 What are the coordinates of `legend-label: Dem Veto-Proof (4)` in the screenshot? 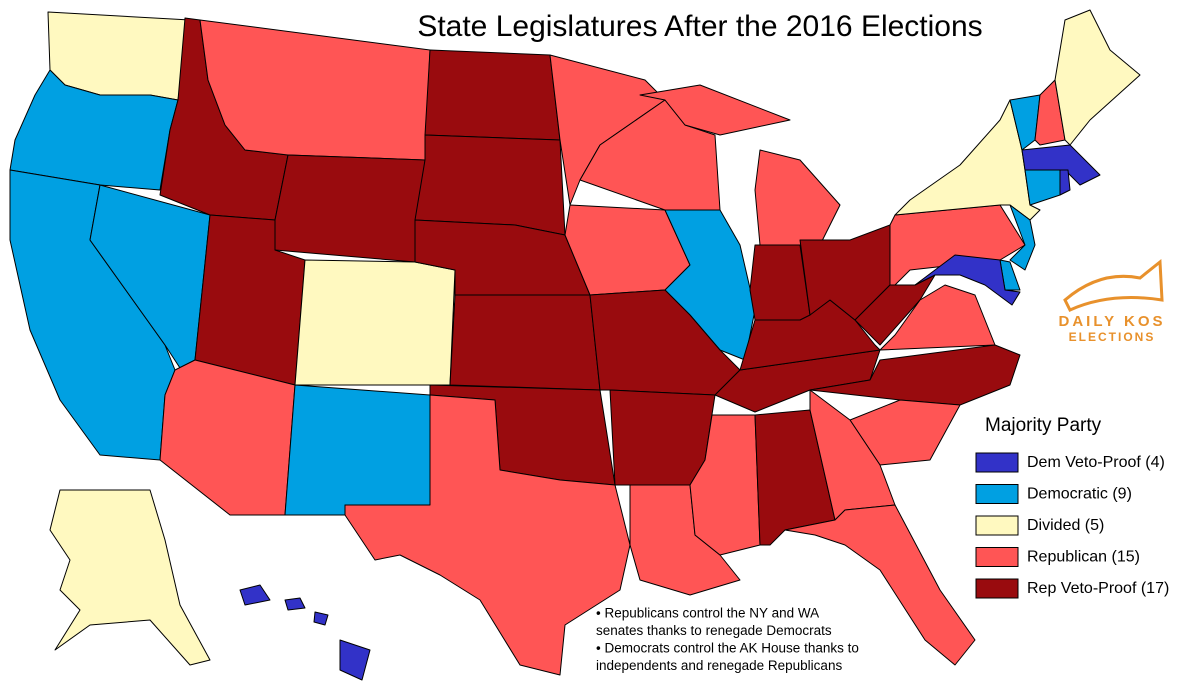 It's located at (1096, 462).